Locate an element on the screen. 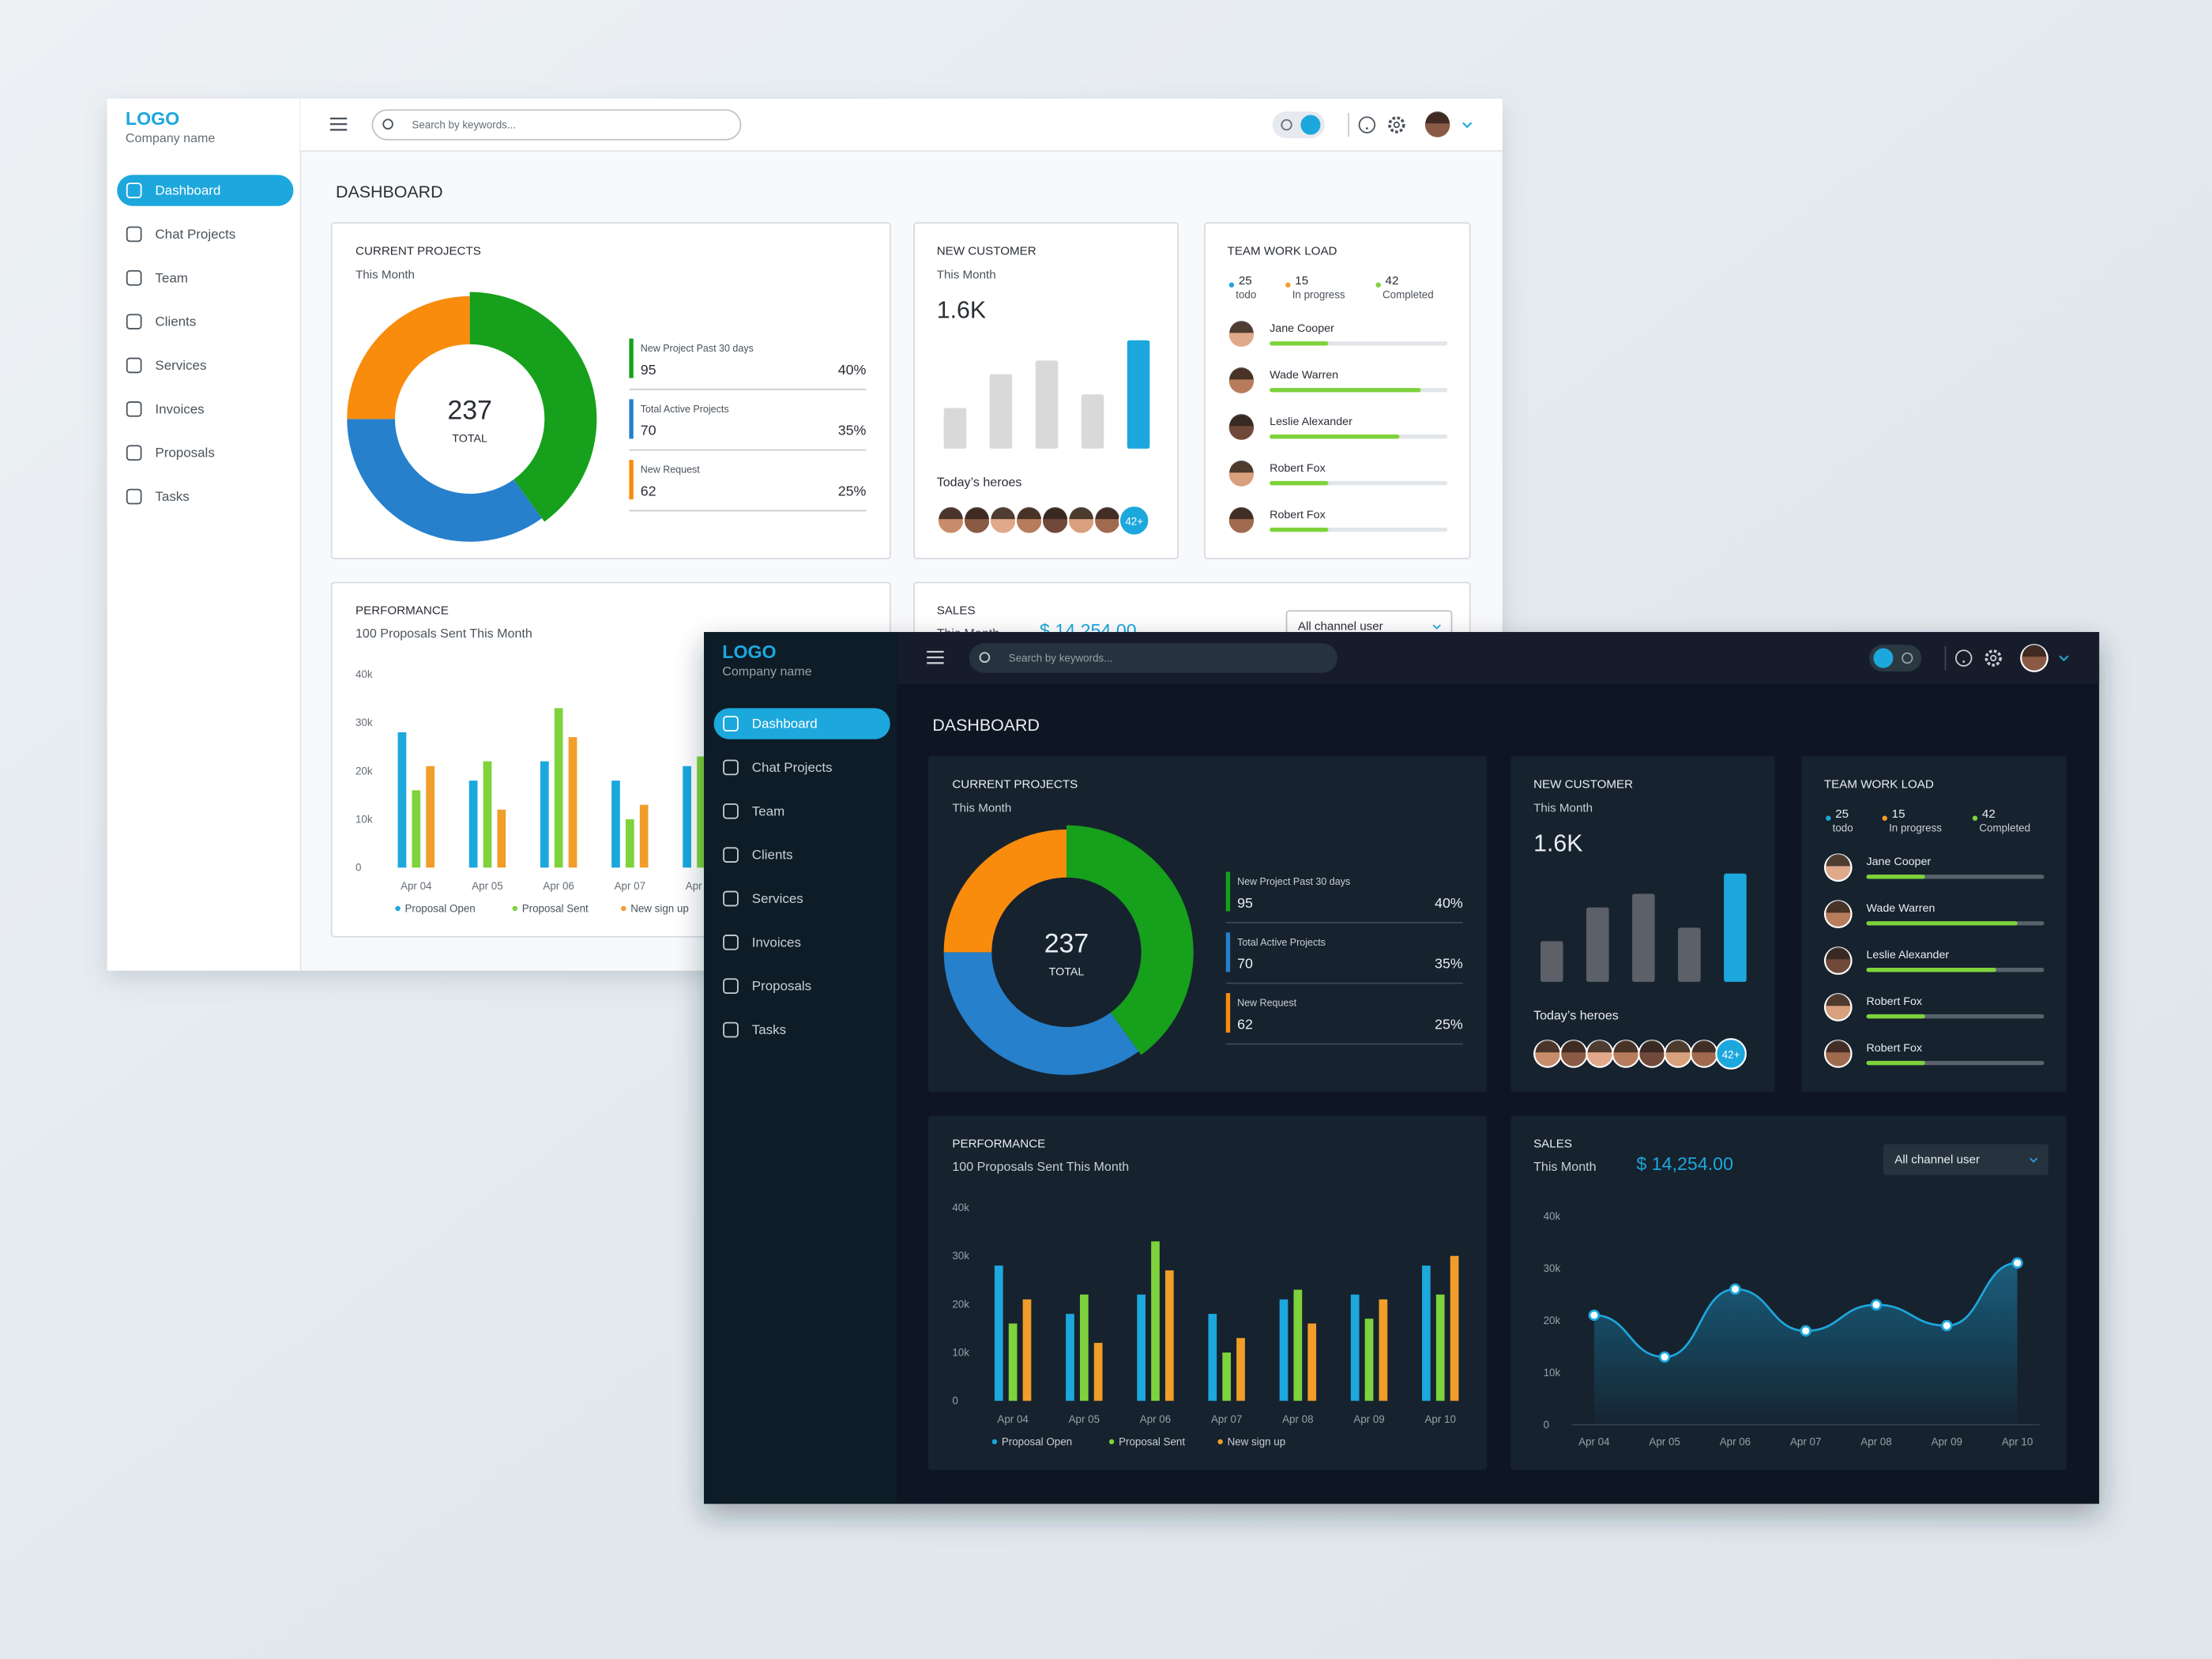 Image resolution: width=2212 pixels, height=1659 pixels. dropdown-chevron is located at coordinates (1436, 627).